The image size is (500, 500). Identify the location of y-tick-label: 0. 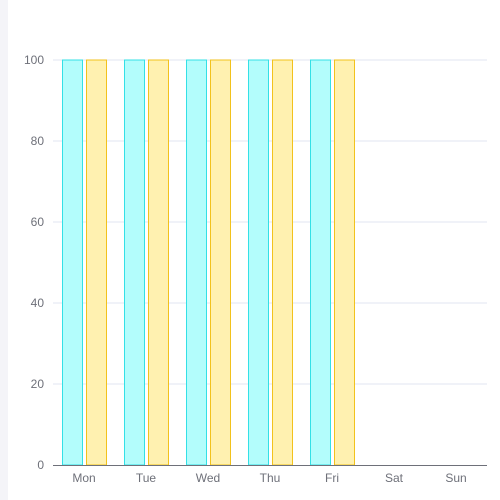
(40, 465).